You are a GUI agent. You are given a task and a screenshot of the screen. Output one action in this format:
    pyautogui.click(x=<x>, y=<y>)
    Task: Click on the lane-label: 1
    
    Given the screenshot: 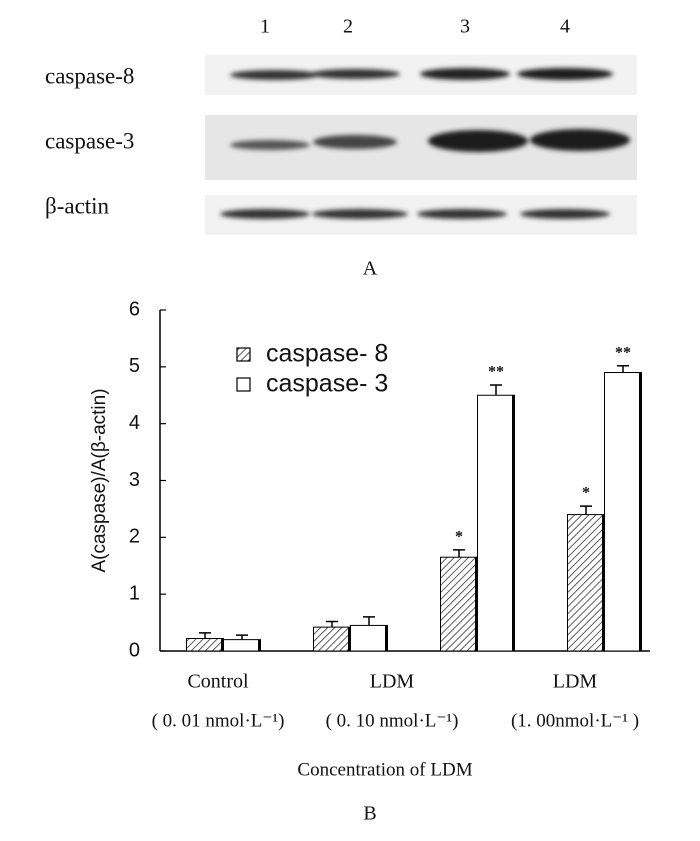 What is the action you would take?
    pyautogui.click(x=265, y=27)
    